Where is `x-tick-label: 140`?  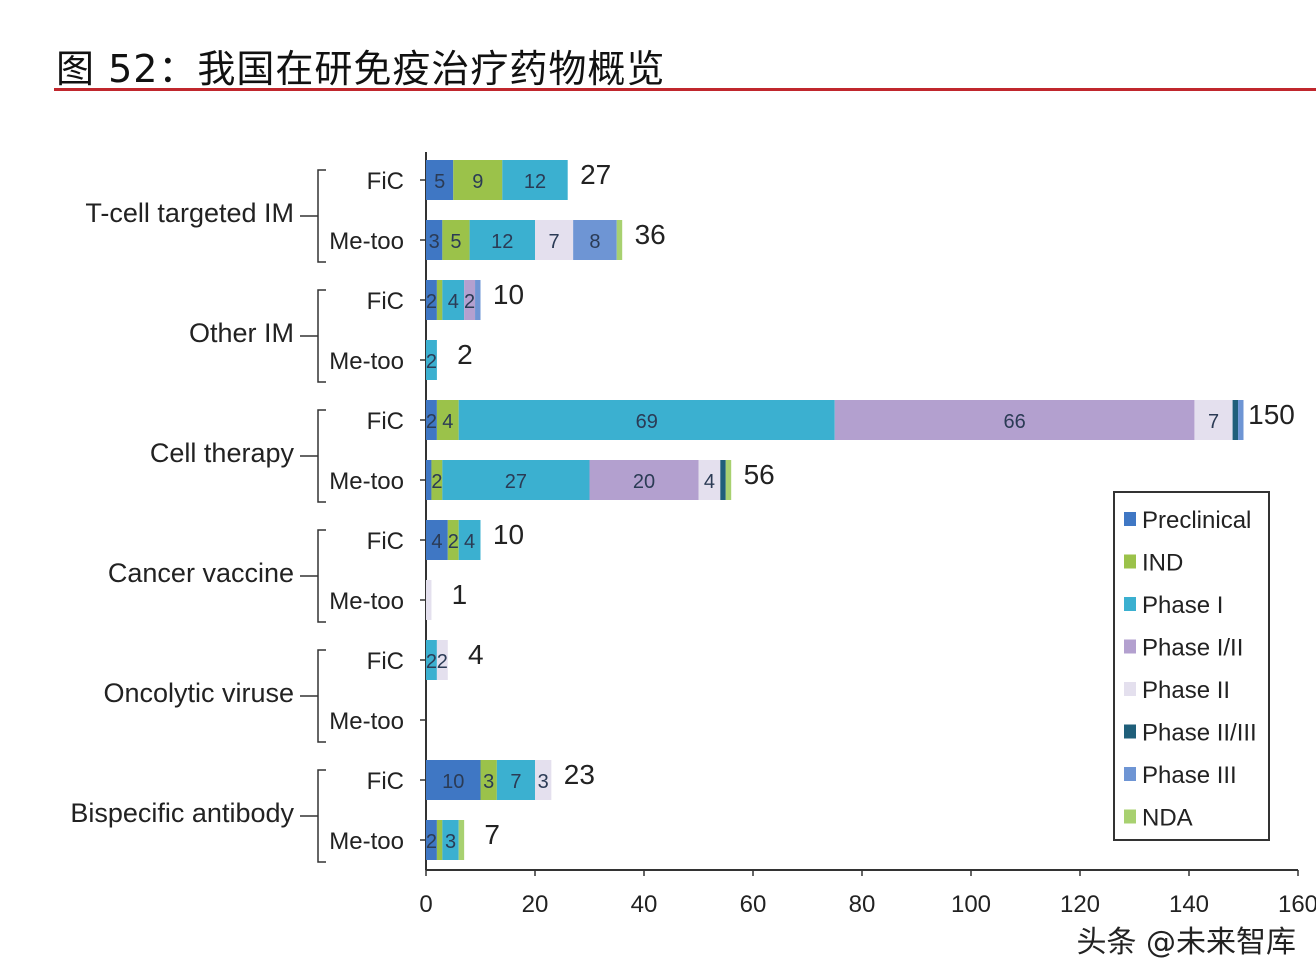
x-tick-label: 140 is located at coordinates (1189, 904).